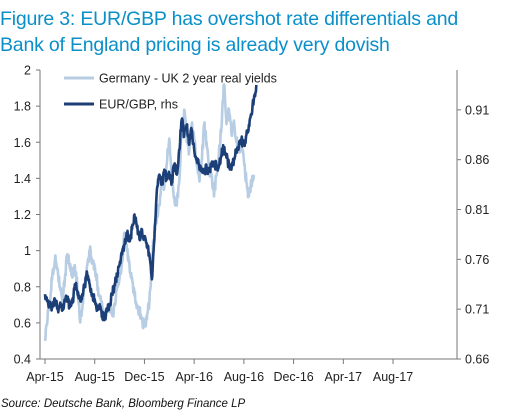  Describe the element at coordinates (477, 310) in the screenshot. I see `right-y-tick-label: 0.71` at that location.